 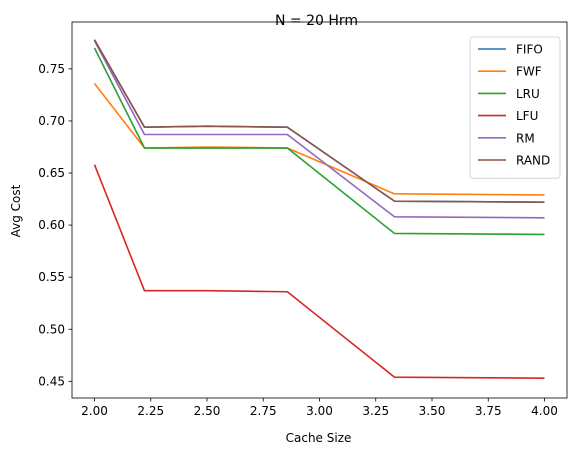 What do you see at coordinates (51, 69) in the screenshot?
I see `y-tick-label: 0.75` at bounding box center [51, 69].